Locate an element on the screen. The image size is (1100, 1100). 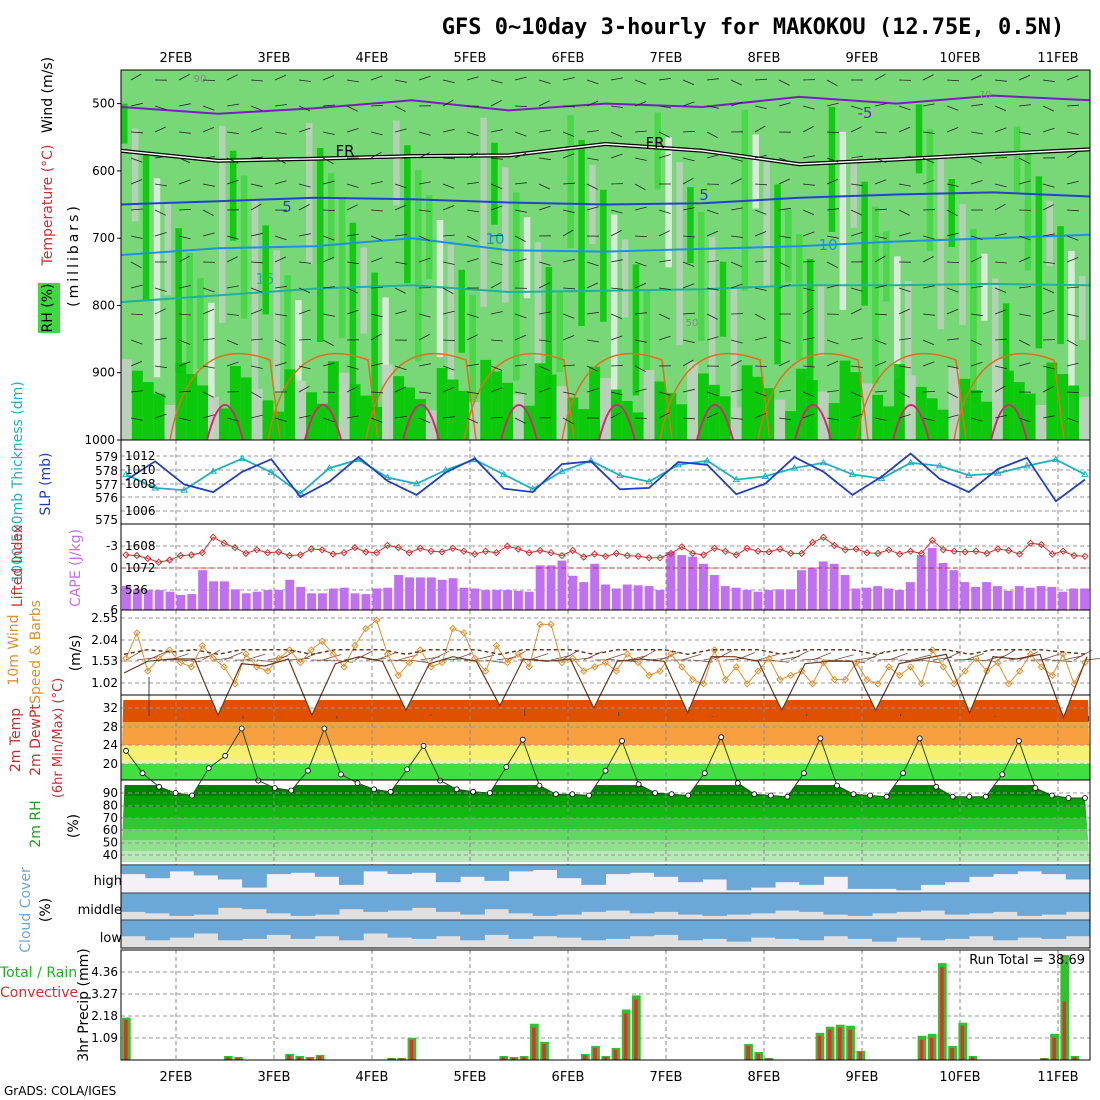
date-label-bottom: 10FEB is located at coordinates (959, 1077).